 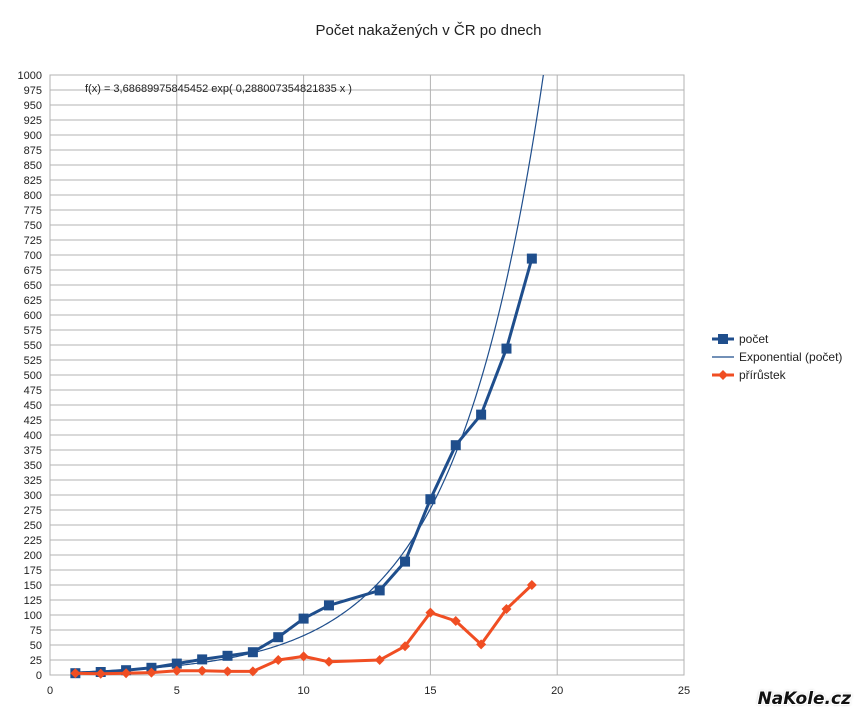 What do you see at coordinates (33, 496) in the screenshot?
I see `y-tick-label: 300` at bounding box center [33, 496].